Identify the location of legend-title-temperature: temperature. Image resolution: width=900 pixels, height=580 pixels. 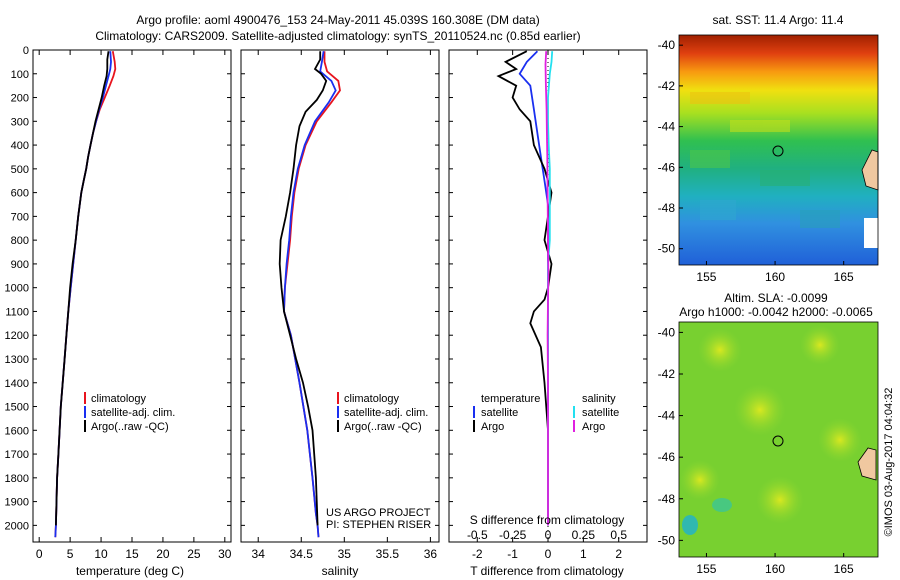
(510, 399).